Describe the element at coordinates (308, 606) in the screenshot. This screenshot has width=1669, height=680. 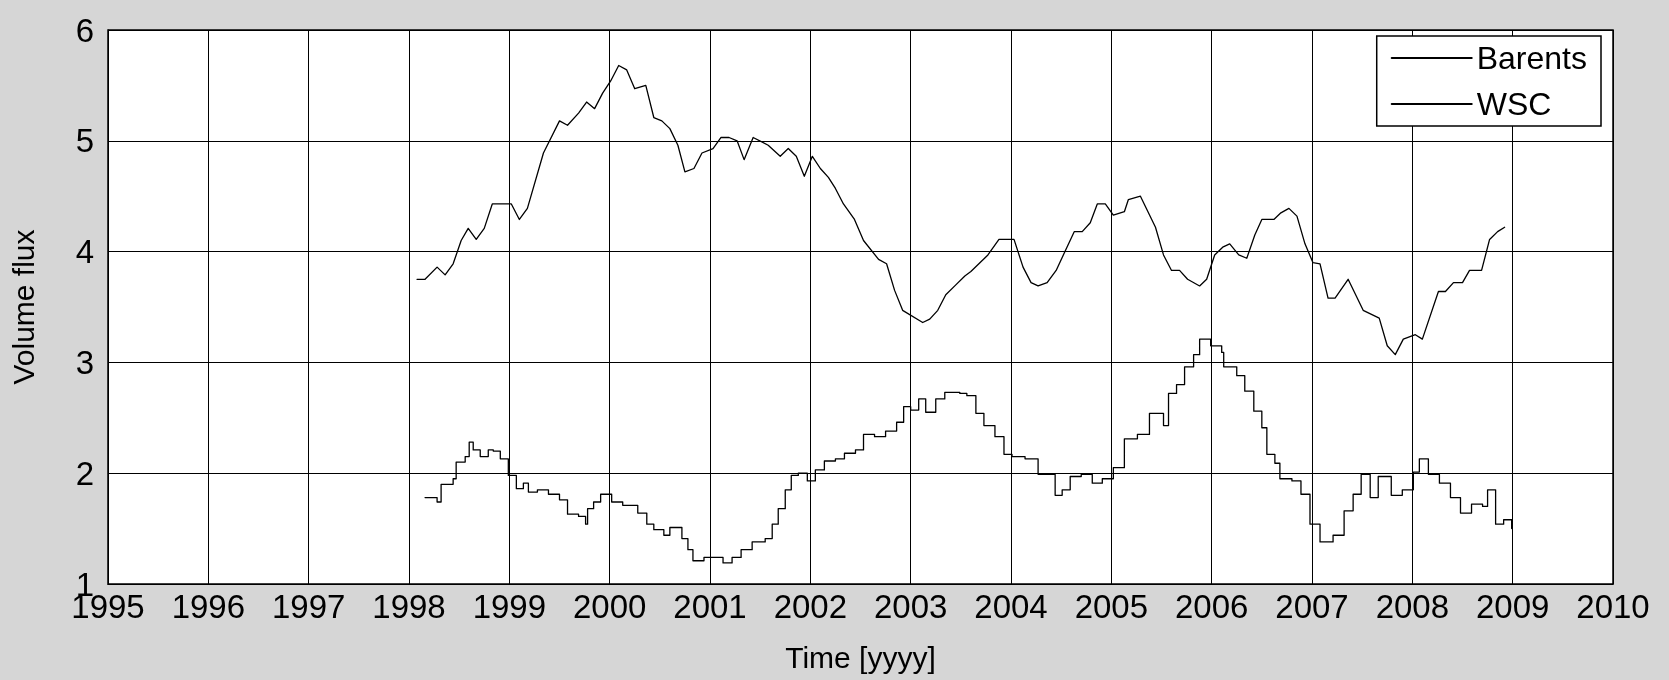
I see `x-tick-label: 1997` at that location.